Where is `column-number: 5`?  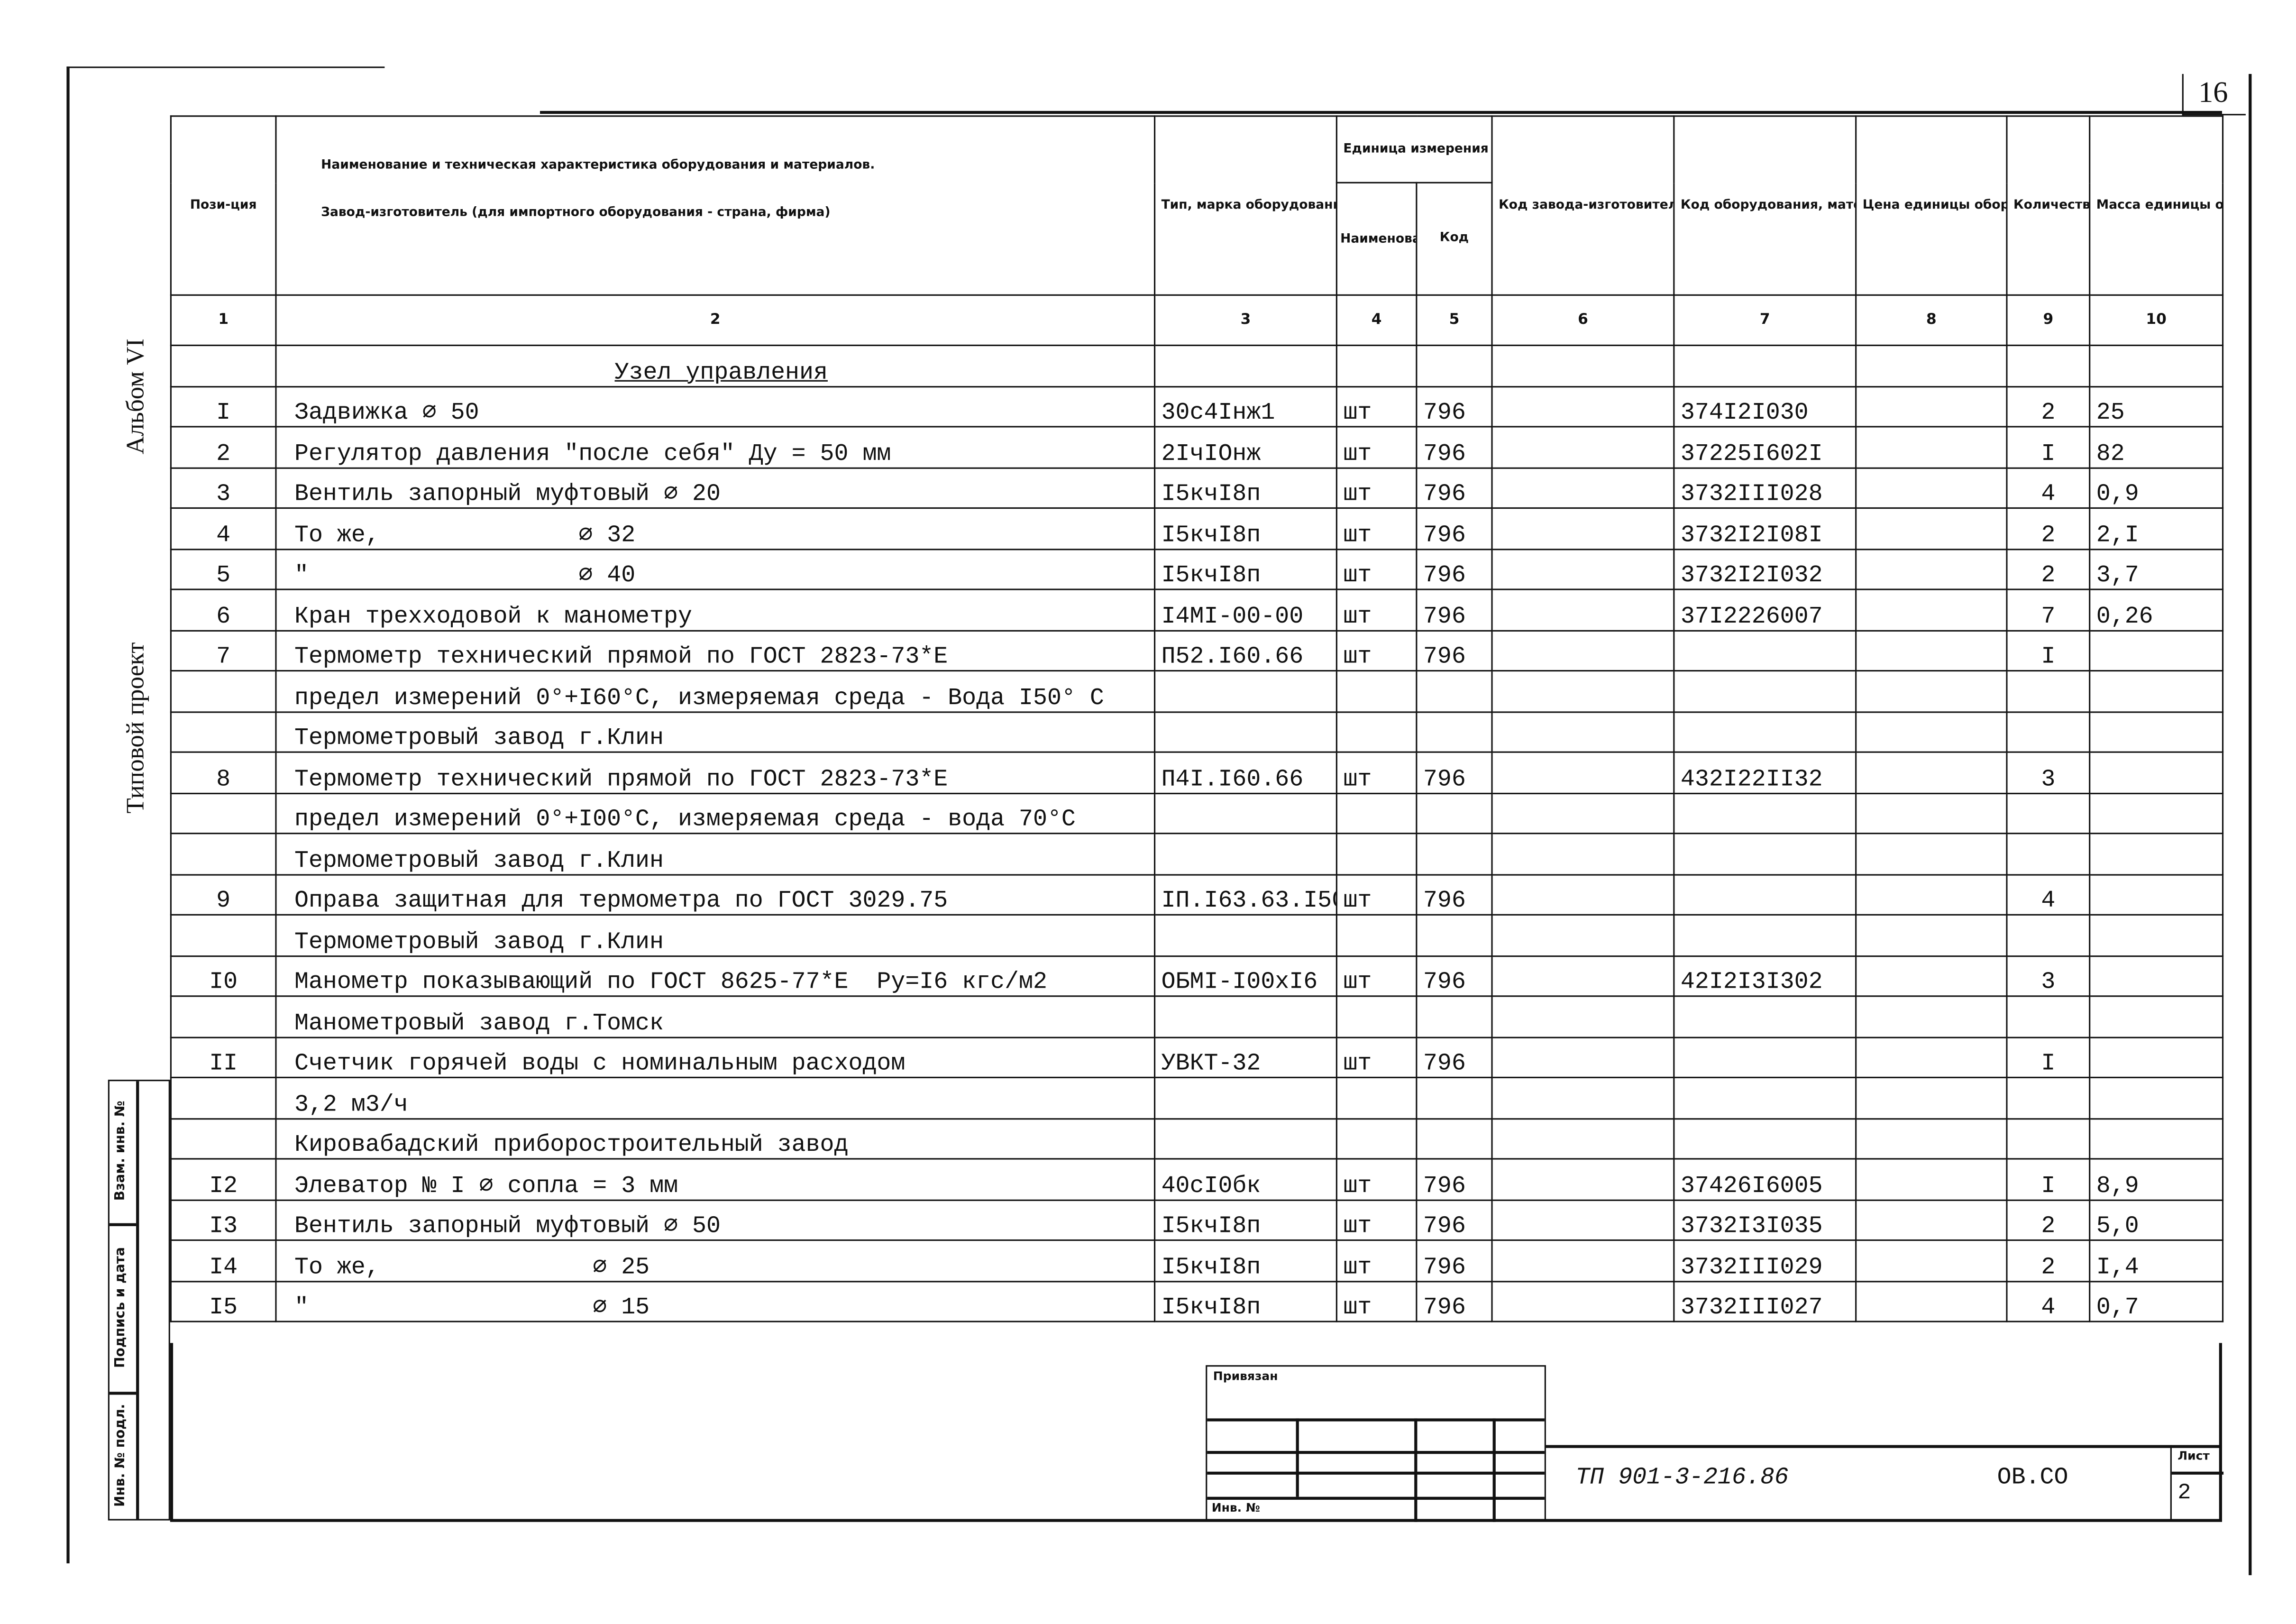 column-number: 5 is located at coordinates (1454, 320).